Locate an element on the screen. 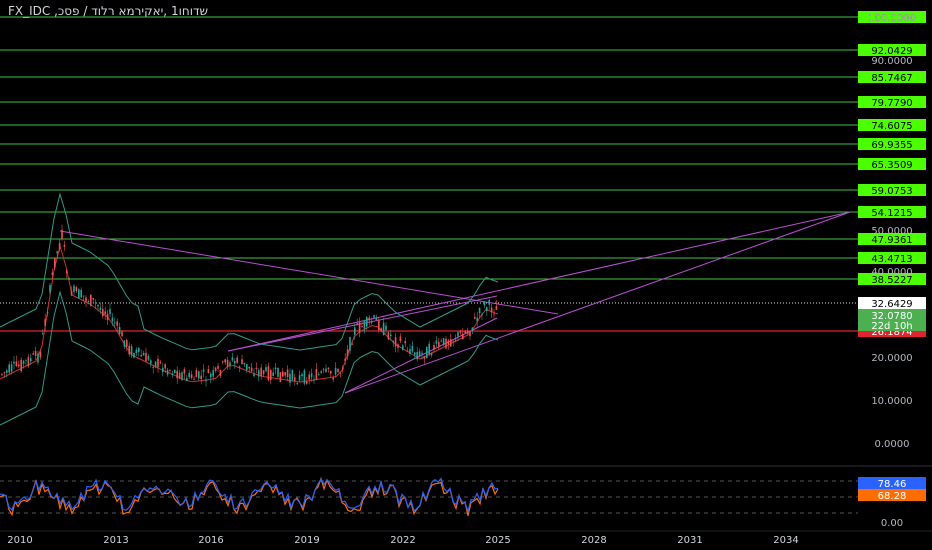  level-label: 74.6075 is located at coordinates (891, 126).